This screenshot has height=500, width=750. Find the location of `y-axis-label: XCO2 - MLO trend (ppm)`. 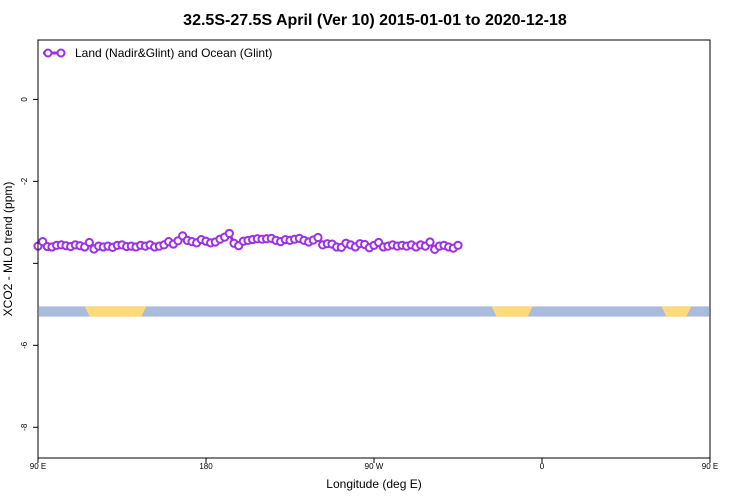

y-axis-label: XCO2 - MLO trend (ppm) is located at coordinates (8, 249).